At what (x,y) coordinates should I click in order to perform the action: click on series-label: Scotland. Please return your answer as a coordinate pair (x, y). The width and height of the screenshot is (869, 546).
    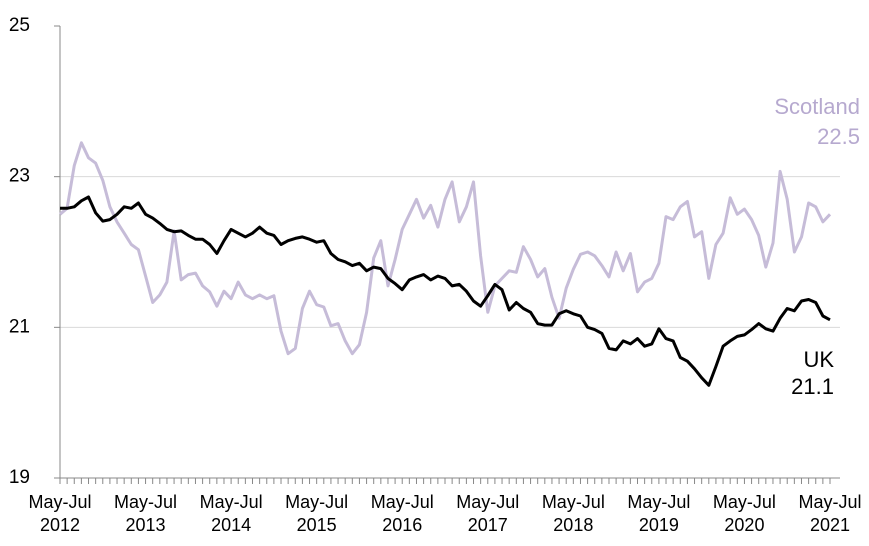
    Looking at the image, I should click on (817, 106).